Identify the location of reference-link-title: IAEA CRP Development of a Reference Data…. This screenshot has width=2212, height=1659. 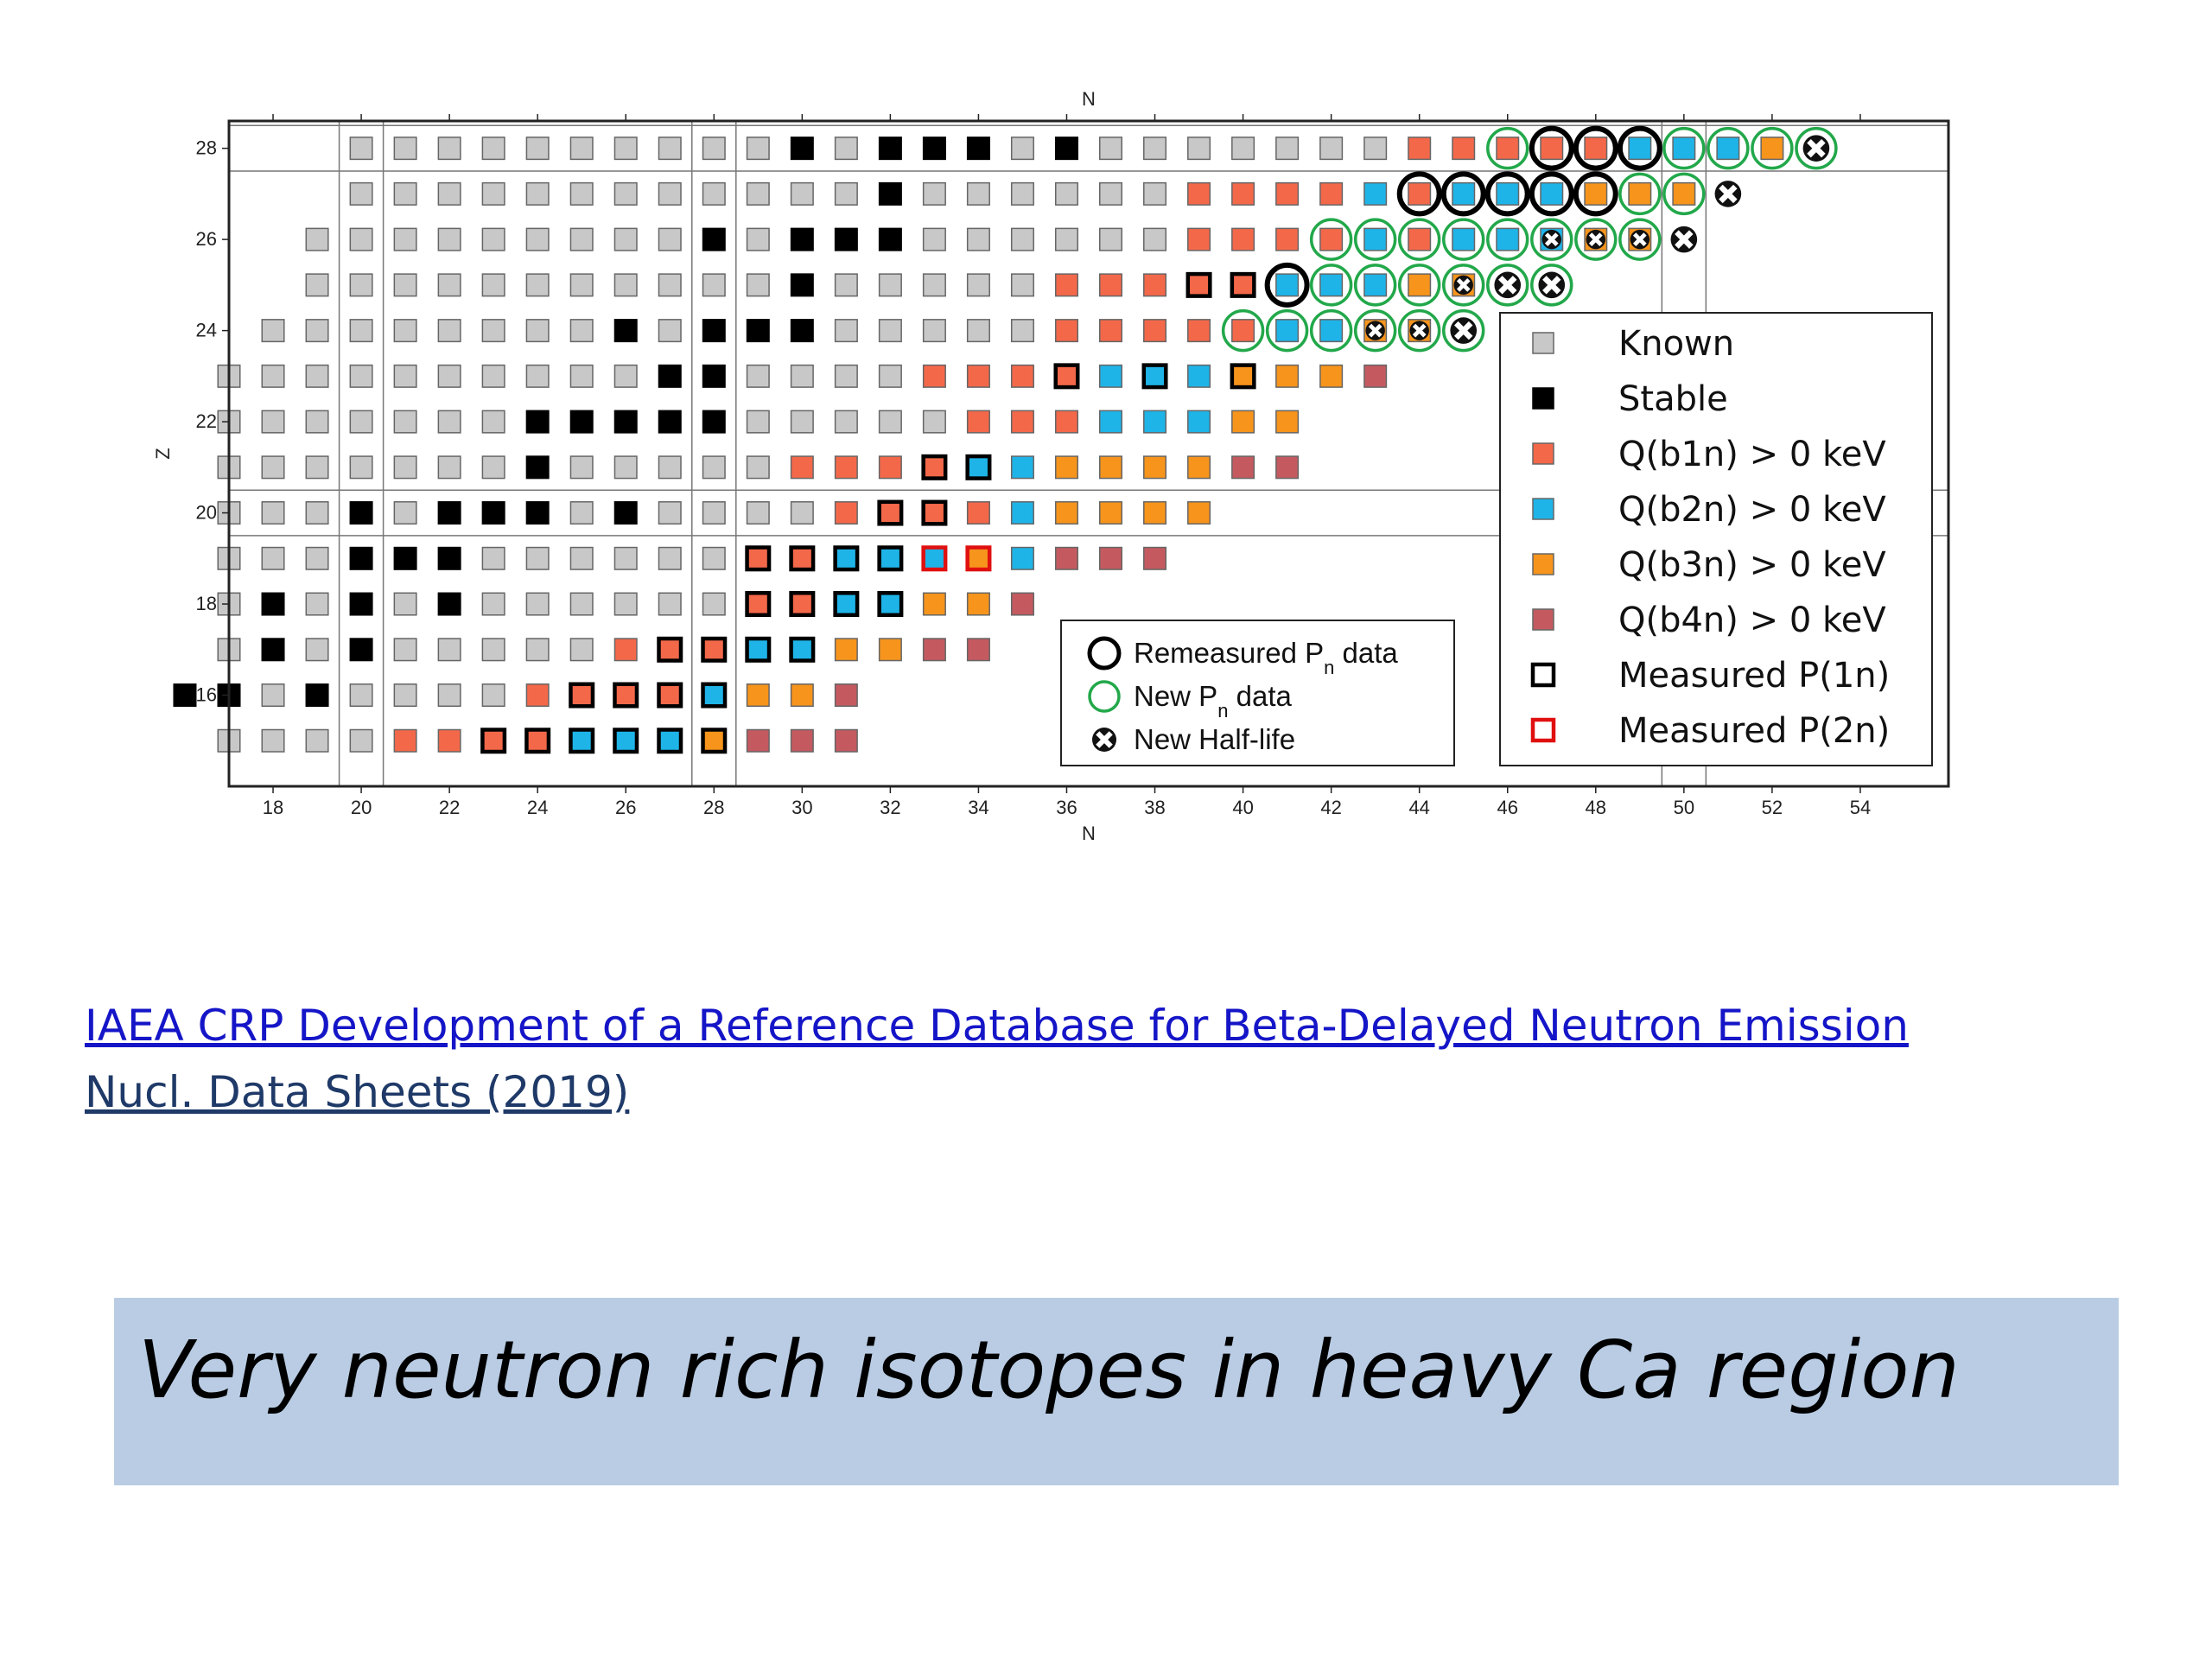
(997, 1026).